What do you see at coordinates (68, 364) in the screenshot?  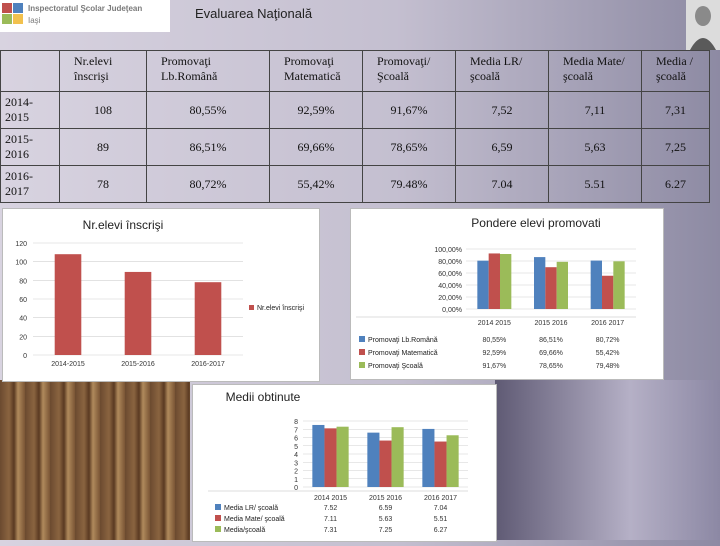 I see `x-tick-label: 2014-2015` at bounding box center [68, 364].